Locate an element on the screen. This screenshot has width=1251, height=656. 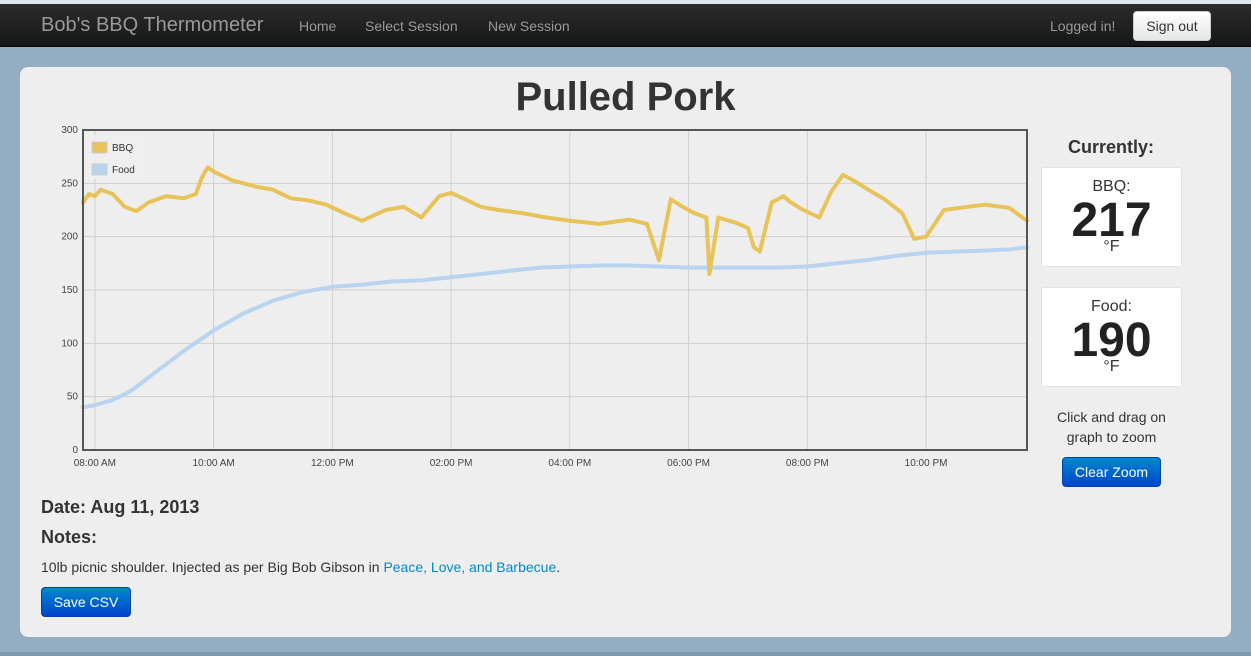
y-tick-label: 250 is located at coordinates (69, 183).